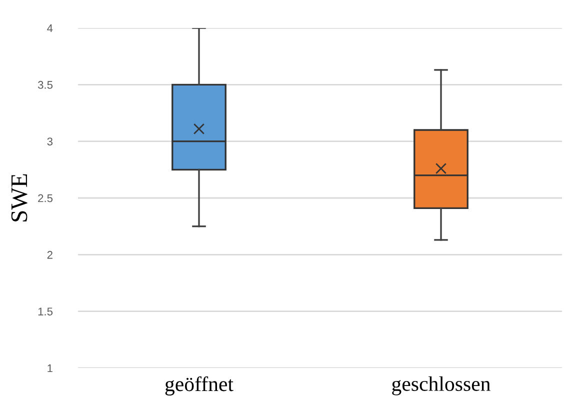  I want to click on y-tick-label: 2.5, so click(45, 198).